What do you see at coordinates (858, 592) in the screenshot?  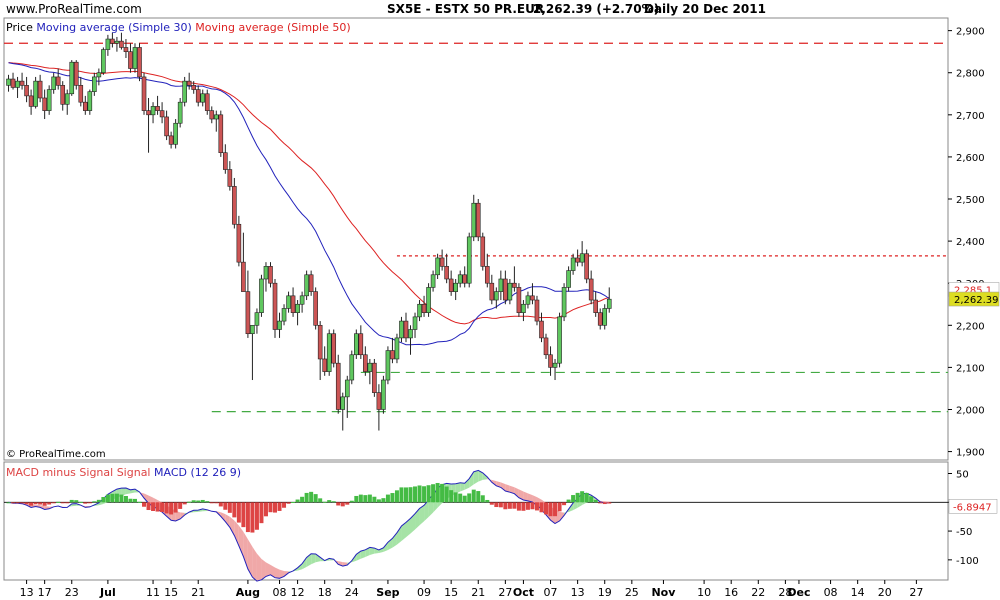 I see `x-day-label: 14` at bounding box center [858, 592].